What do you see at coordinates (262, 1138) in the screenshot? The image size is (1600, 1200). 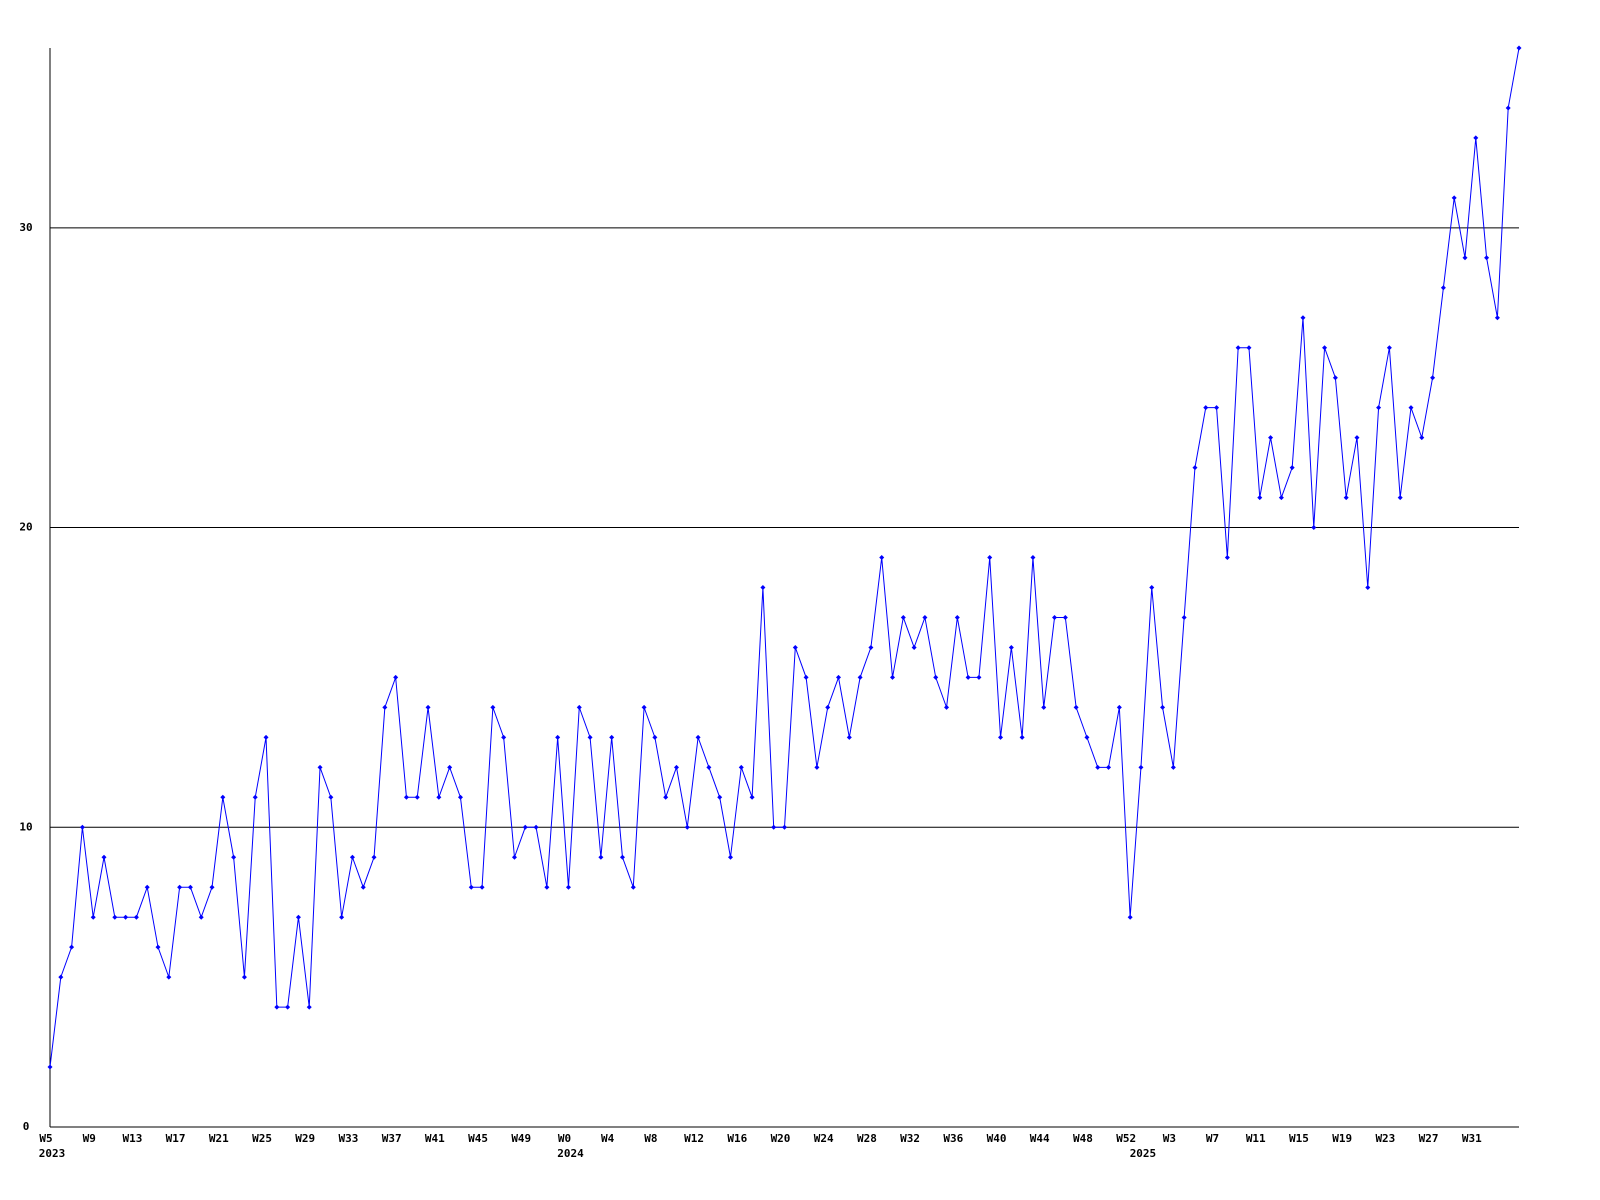 I see `x-tick-label: W25` at bounding box center [262, 1138].